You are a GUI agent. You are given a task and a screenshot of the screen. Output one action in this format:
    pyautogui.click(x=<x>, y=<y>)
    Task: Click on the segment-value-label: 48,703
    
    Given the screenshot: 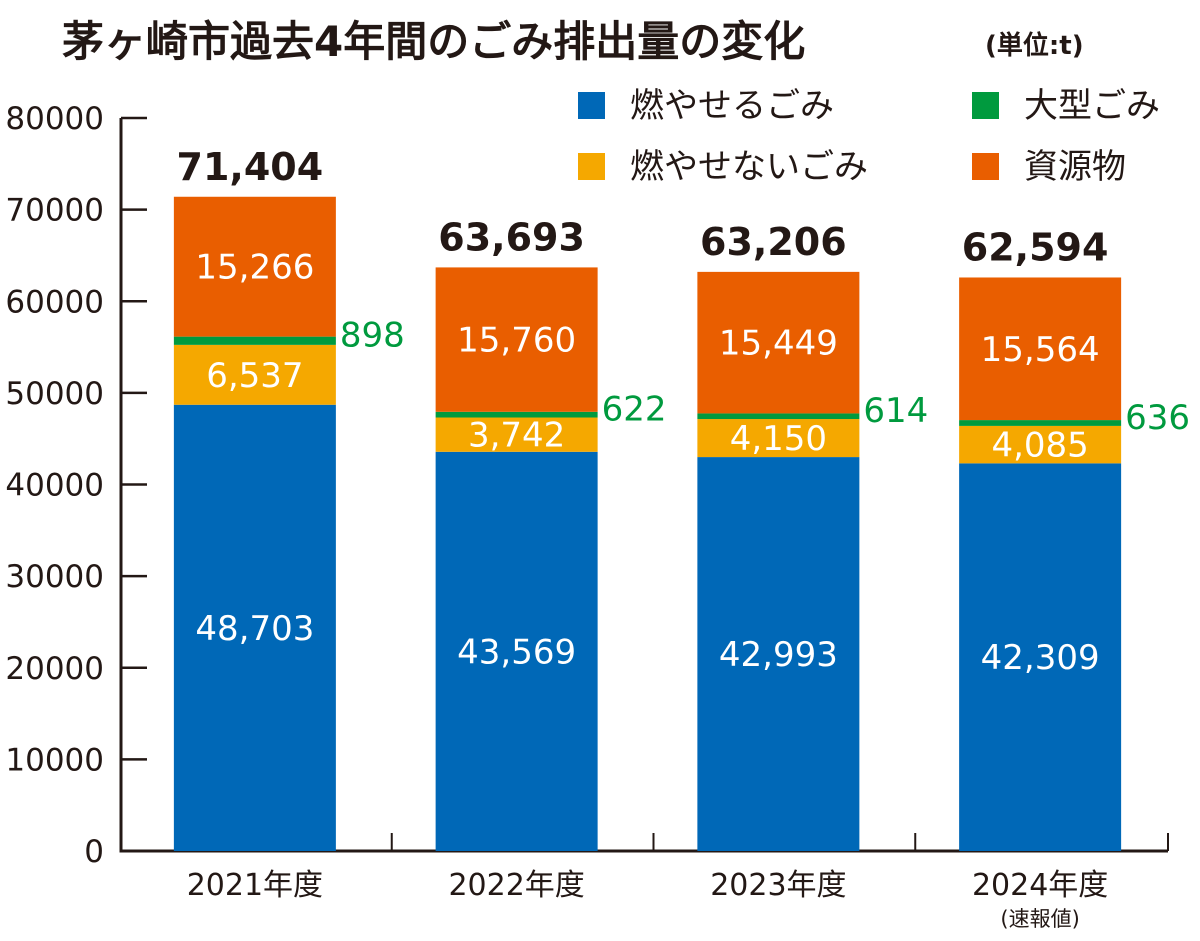 What is the action you would take?
    pyautogui.click(x=254, y=629)
    